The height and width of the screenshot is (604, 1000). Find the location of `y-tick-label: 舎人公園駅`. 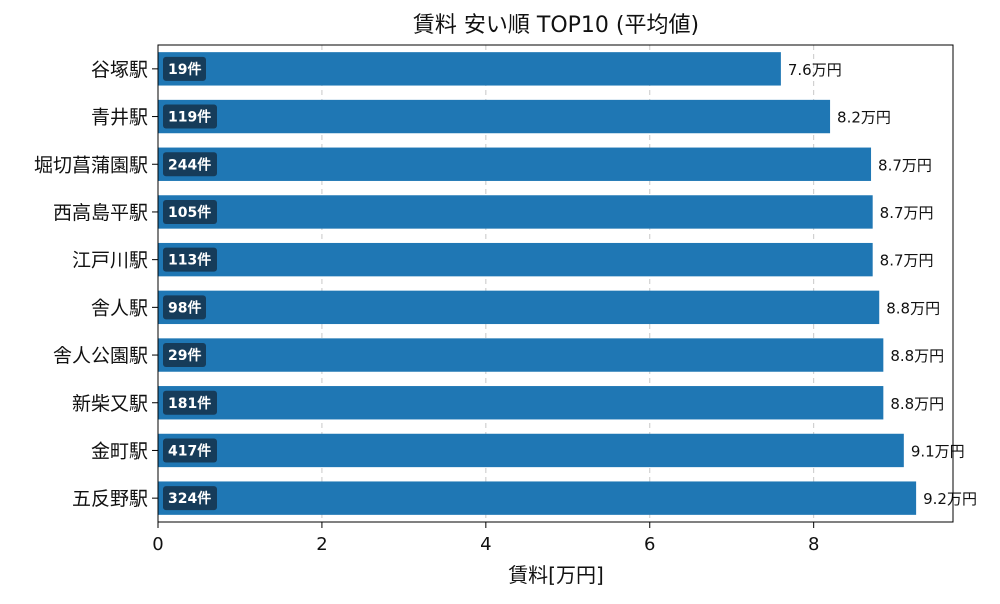

y-tick-label: 舎人公園駅 is located at coordinates (100, 356).